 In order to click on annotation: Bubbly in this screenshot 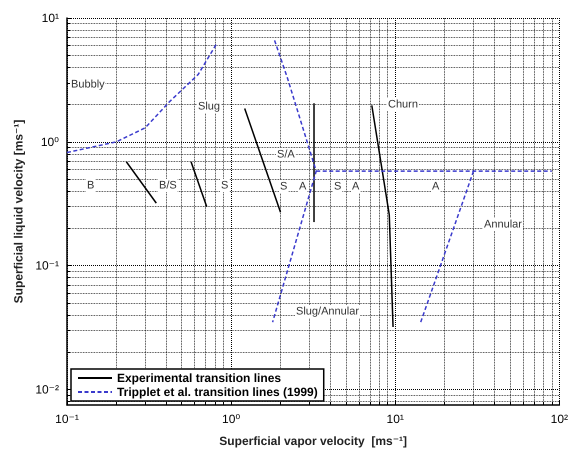, I will do `click(88, 84)`.